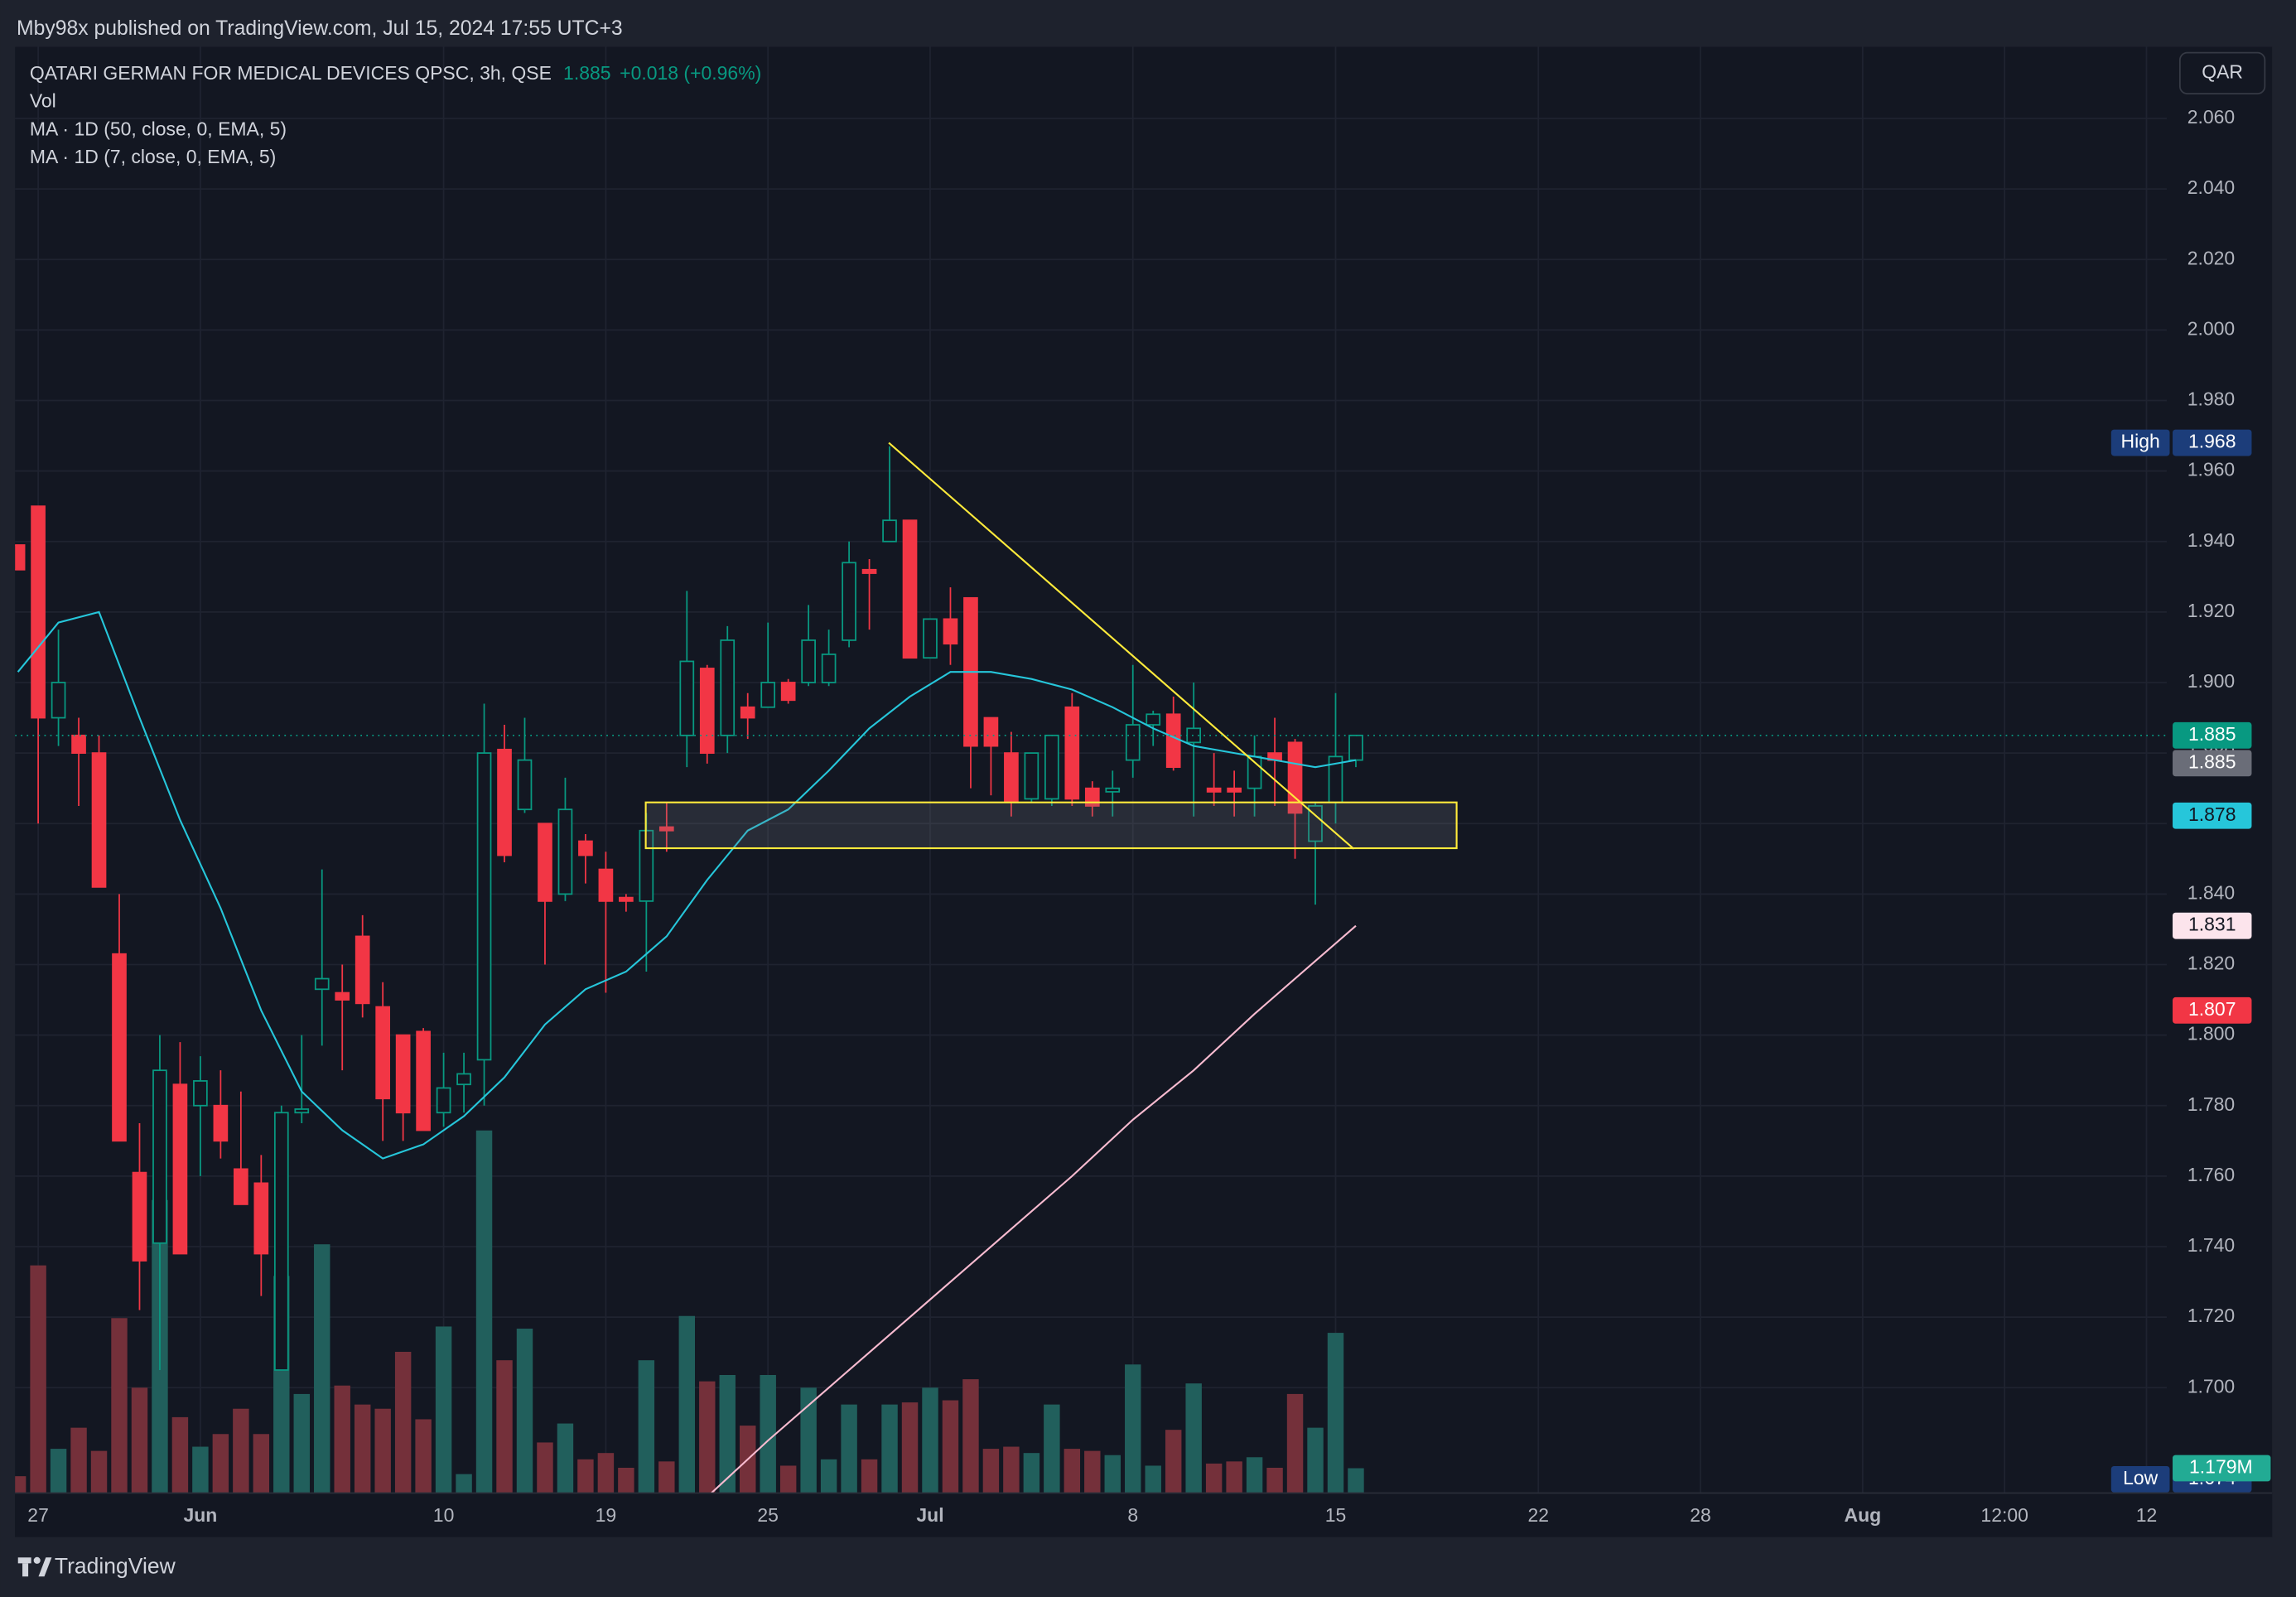 The image size is (2296, 1597). I want to click on x-tick-label: Aug, so click(1863, 1515).